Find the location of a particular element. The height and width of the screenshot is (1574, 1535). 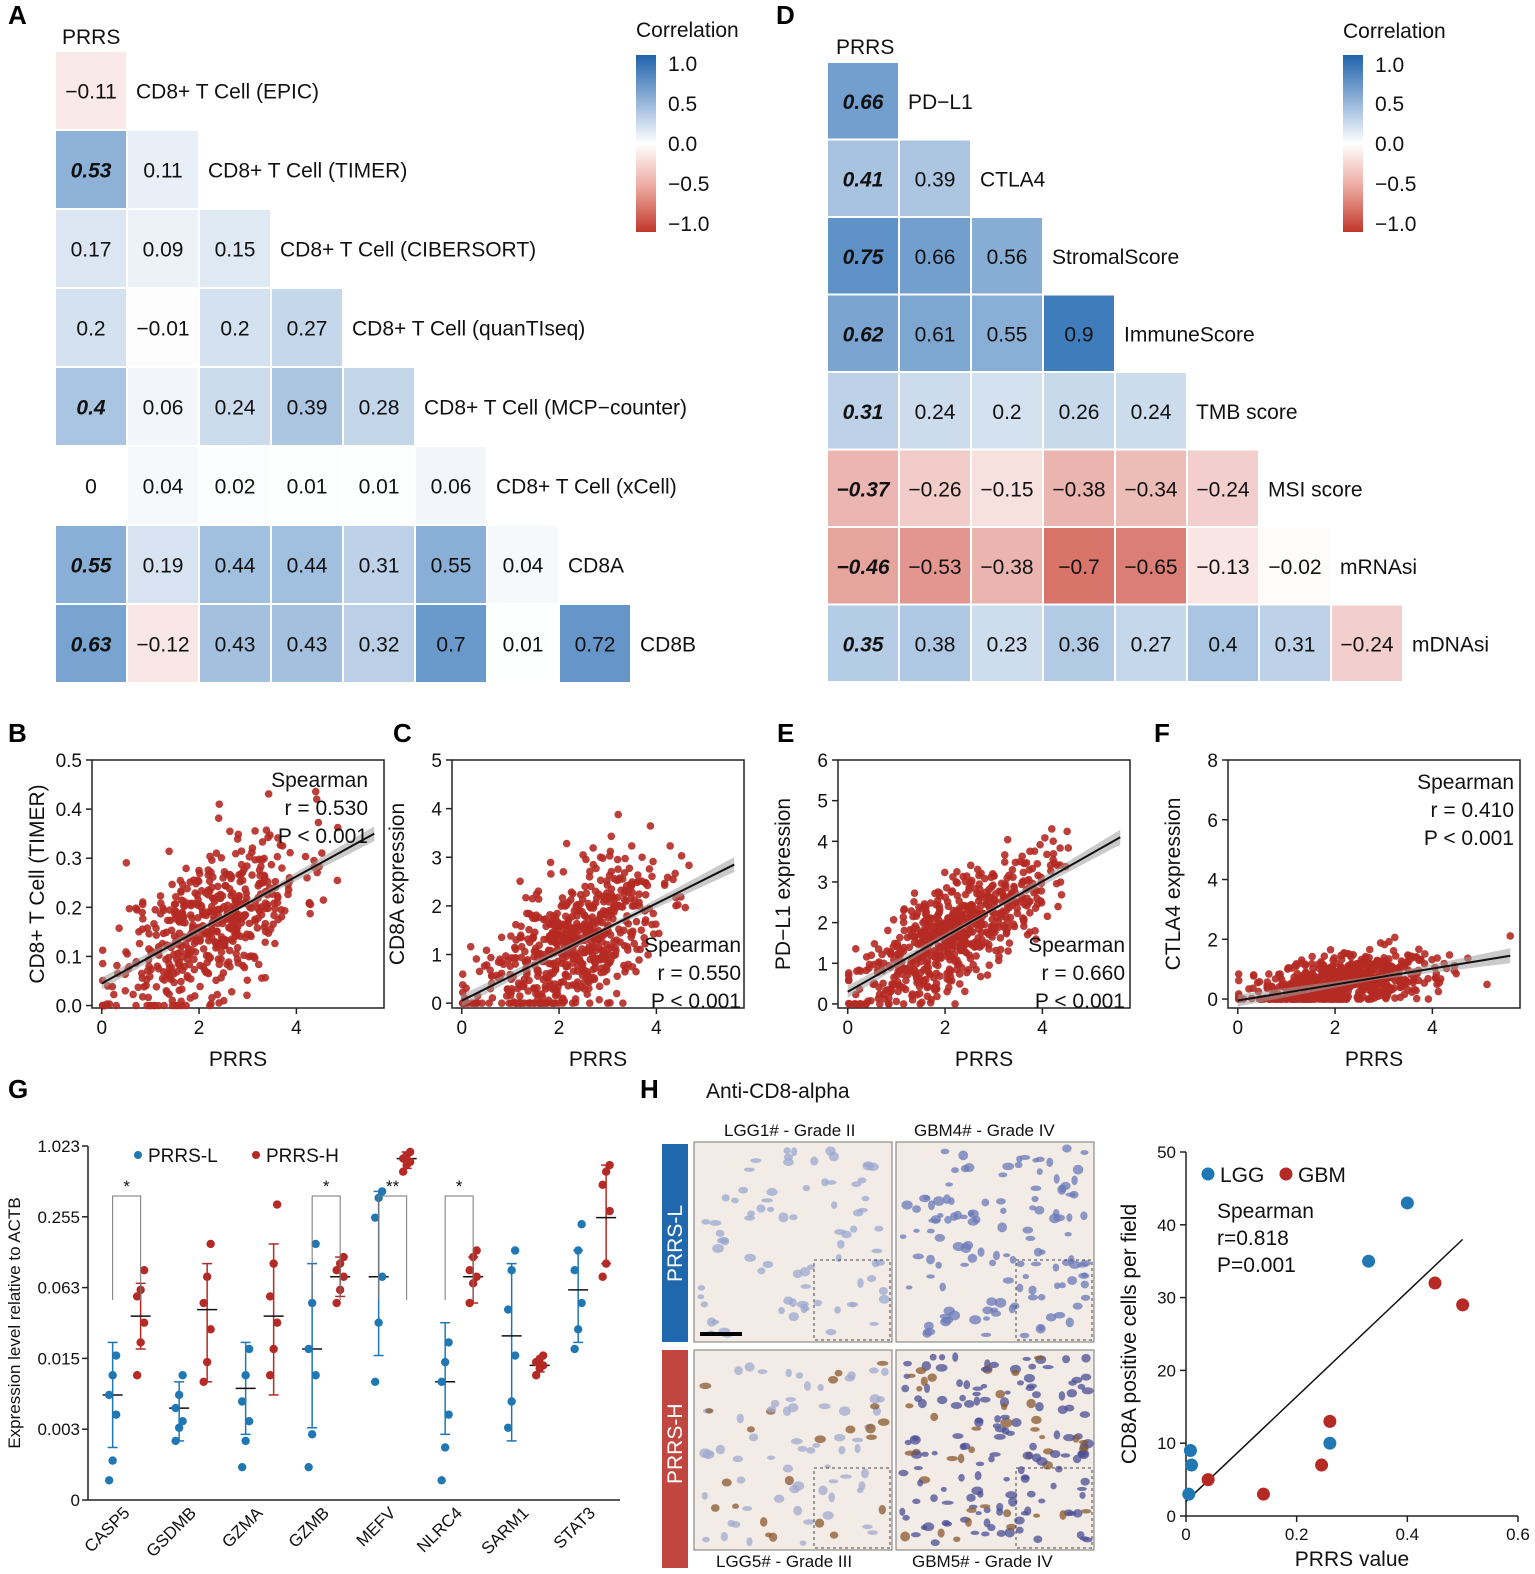

heatA-cell-r7-c7 is located at coordinates (523, 564).